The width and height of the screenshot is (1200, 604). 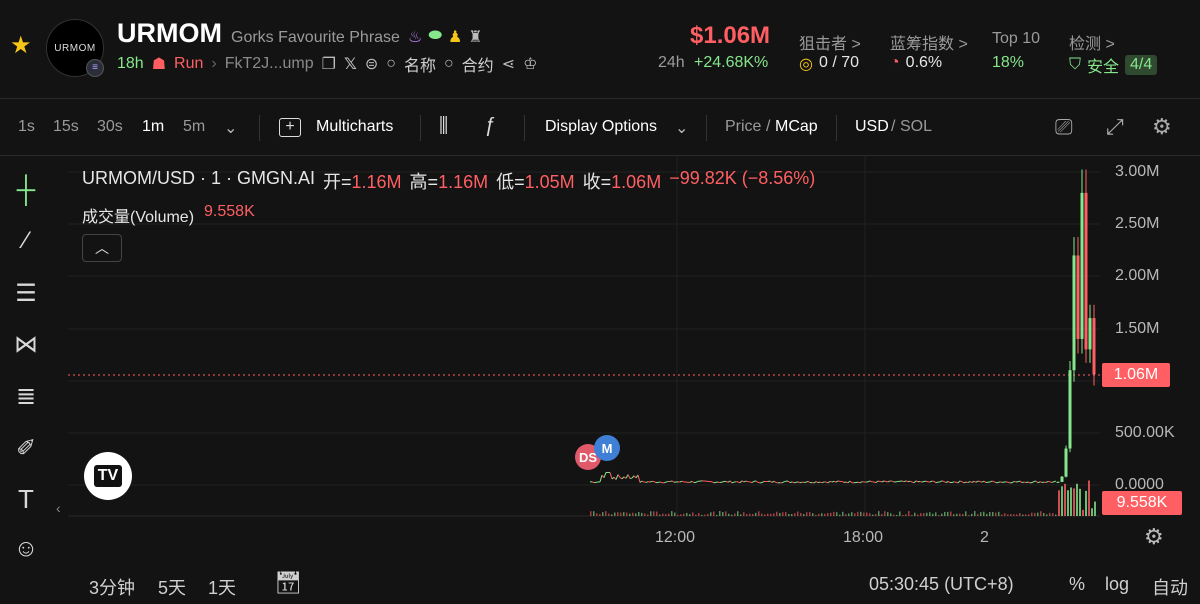 What do you see at coordinates (102, 248) in the screenshot?
I see `collapse-legend-button: ︿` at bounding box center [102, 248].